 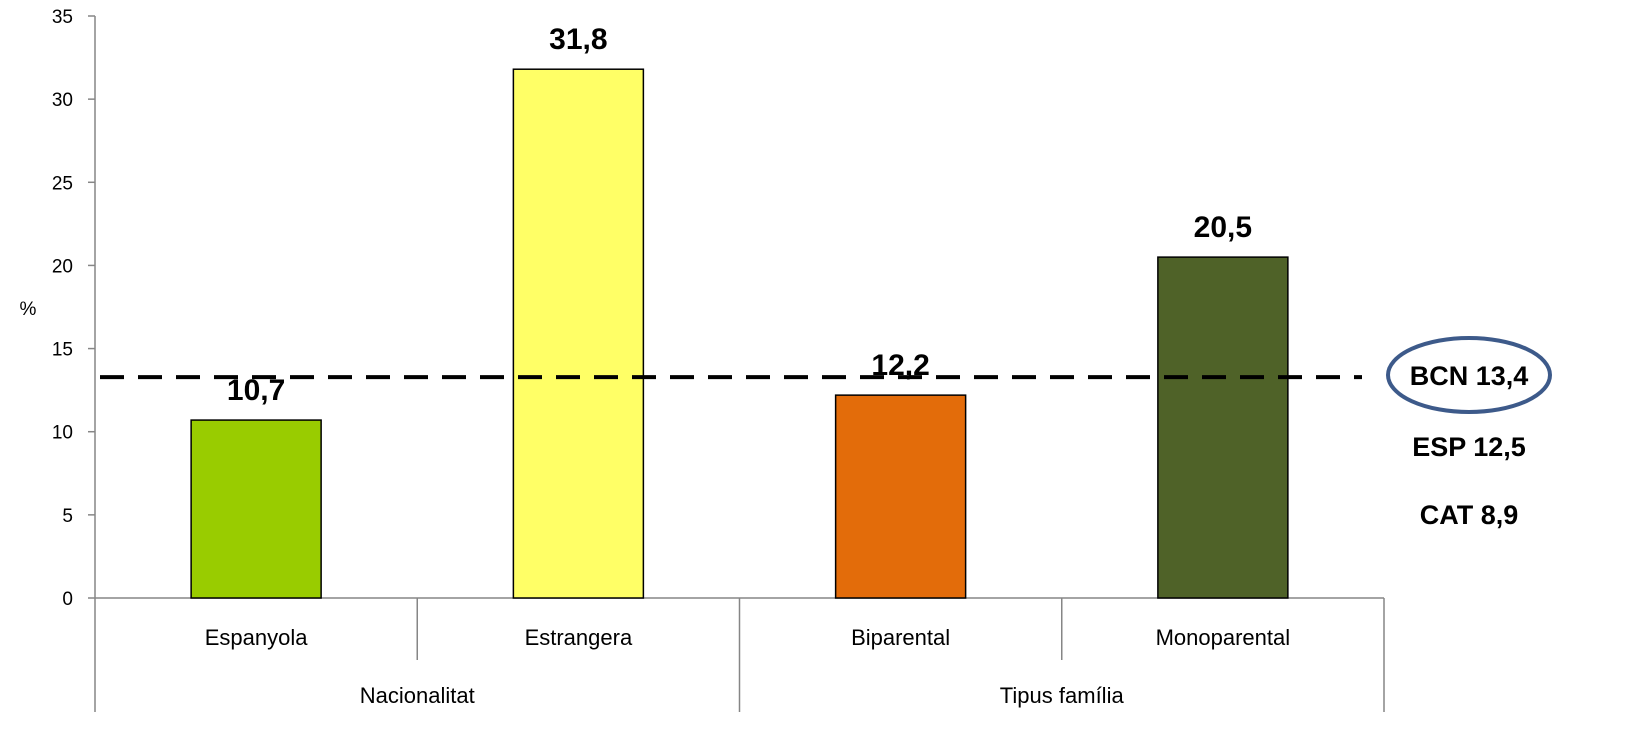 What do you see at coordinates (256, 390) in the screenshot?
I see `data-label: 10,7` at bounding box center [256, 390].